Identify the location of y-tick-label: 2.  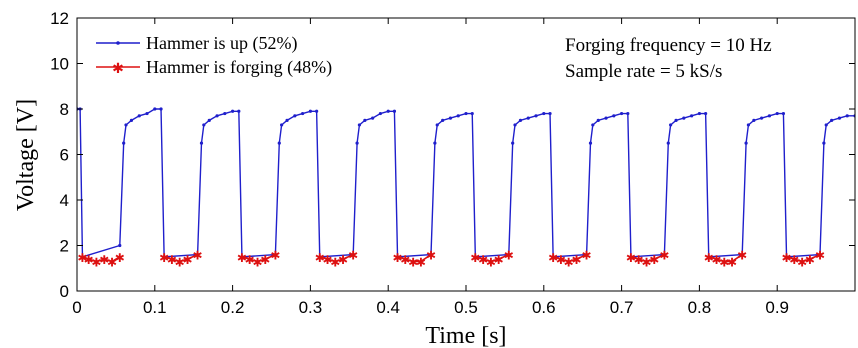
(64, 246).